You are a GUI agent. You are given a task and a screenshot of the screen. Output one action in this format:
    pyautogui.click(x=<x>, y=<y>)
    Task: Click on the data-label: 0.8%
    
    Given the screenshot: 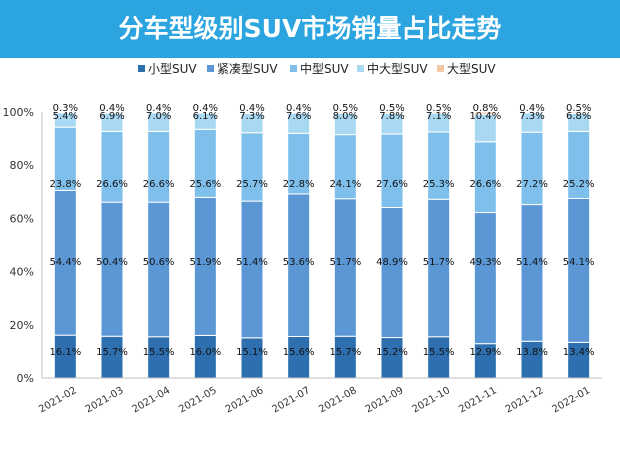 What is the action you would take?
    pyautogui.click(x=485, y=108)
    